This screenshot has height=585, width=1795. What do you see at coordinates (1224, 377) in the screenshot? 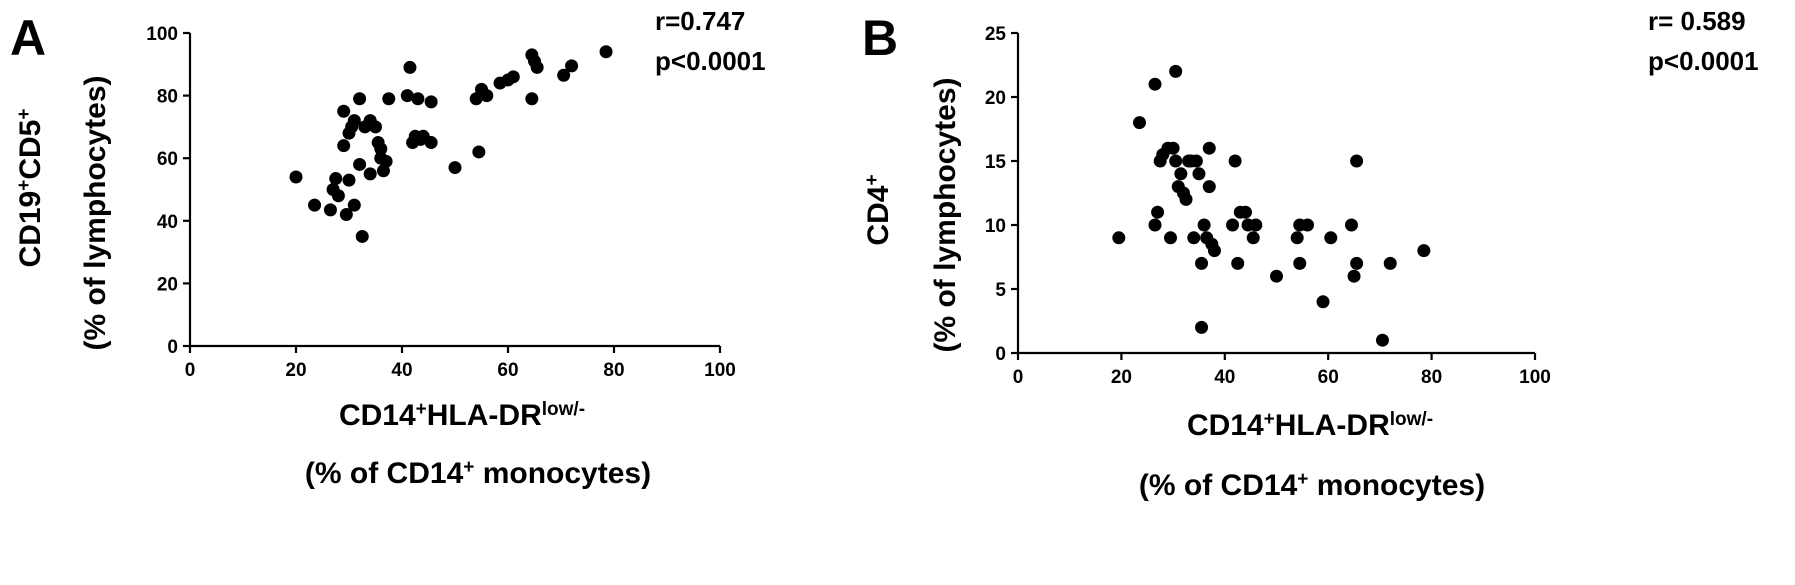
I see `panel-b-x-tick-label: 40` at bounding box center [1224, 377].